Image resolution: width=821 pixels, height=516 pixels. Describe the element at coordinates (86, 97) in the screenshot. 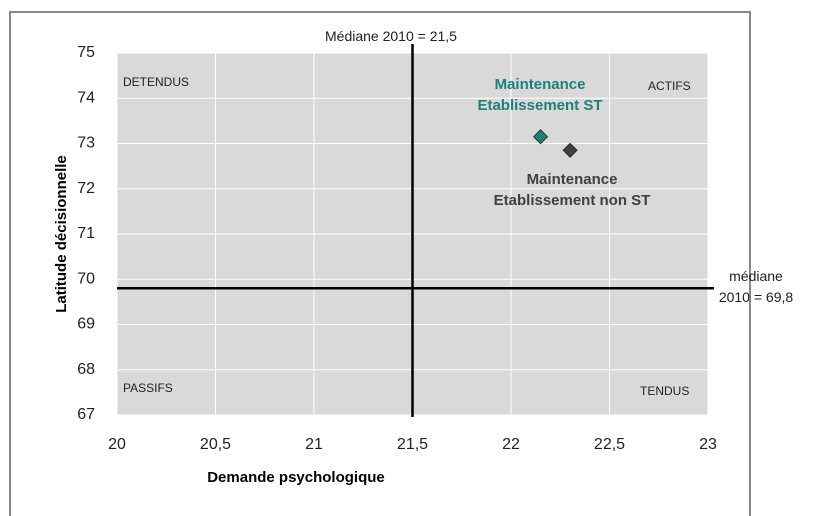

I see `y-tick-label: 74` at that location.